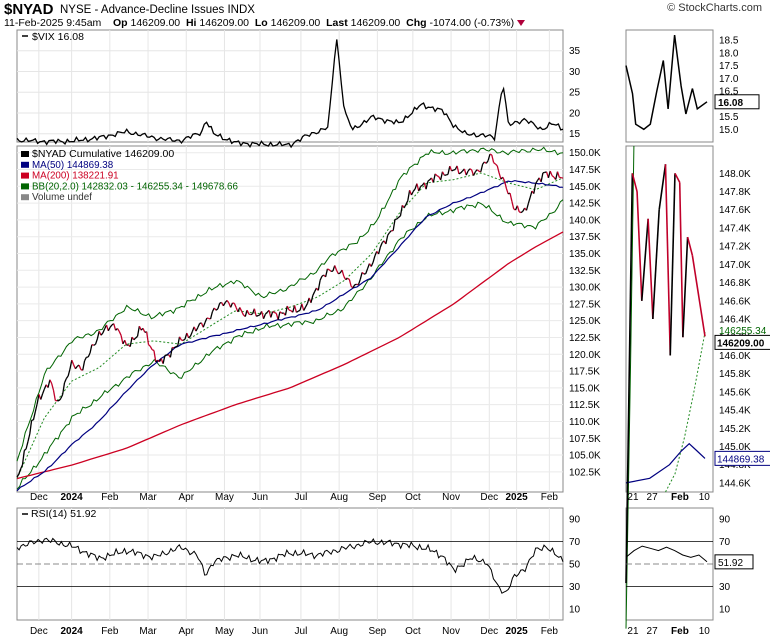 This screenshot has width=770, height=639. Describe the element at coordinates (735, 228) in the screenshot. I see `price-zoom-tick-label: 147.4K` at that location.